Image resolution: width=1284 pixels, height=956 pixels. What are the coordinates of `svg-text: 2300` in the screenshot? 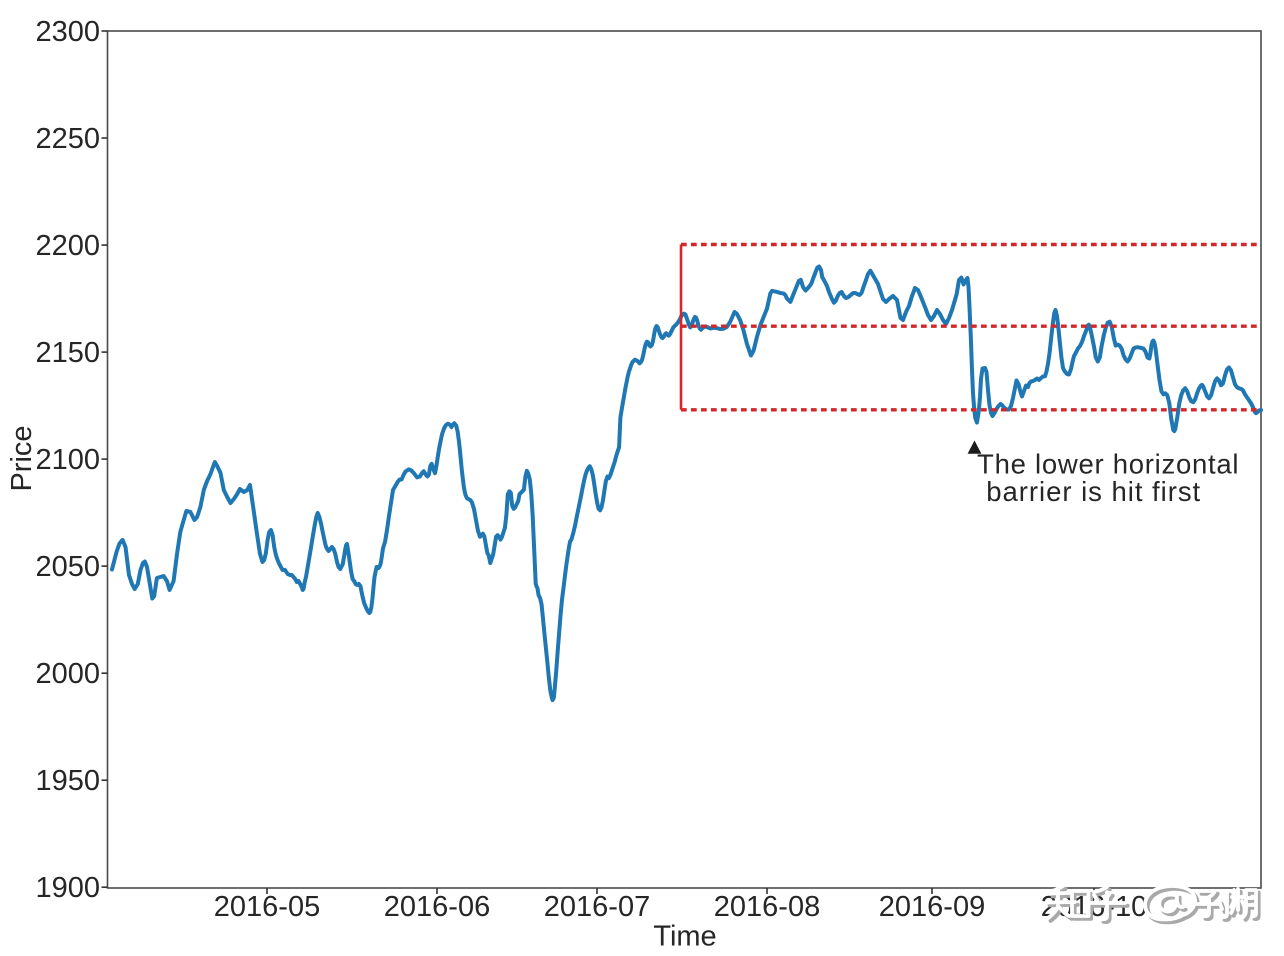 It's located at (67, 32).